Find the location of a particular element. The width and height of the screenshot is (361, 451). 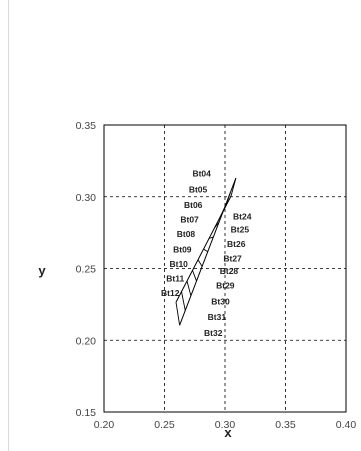

point-label-bt27: Bt27 is located at coordinates (232, 258).